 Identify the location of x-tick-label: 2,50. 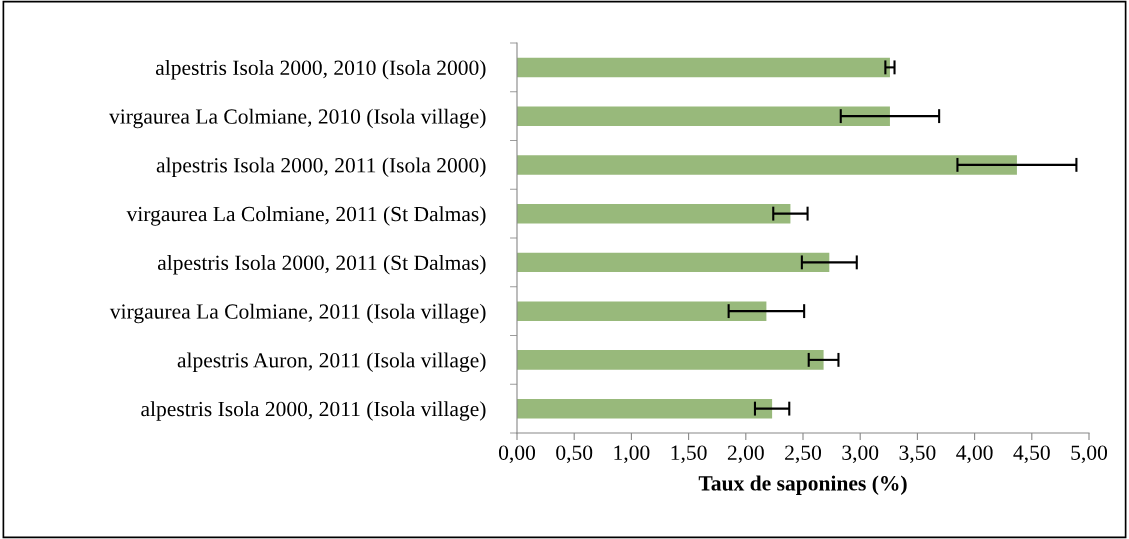
(803, 454).